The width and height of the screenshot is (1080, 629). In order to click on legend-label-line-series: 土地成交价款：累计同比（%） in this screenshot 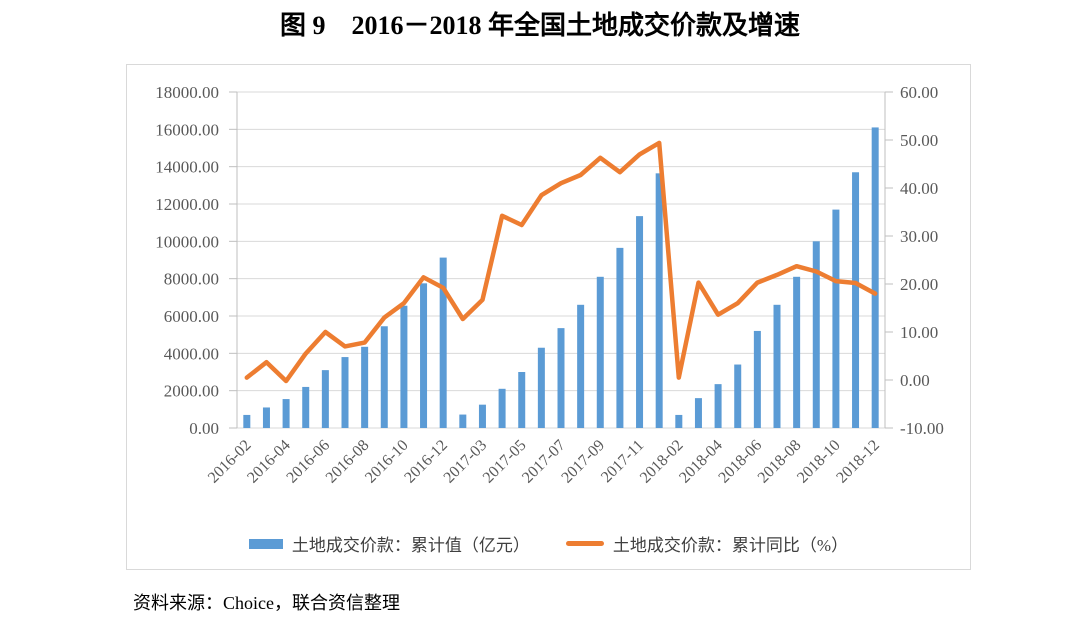, I will do `click(730, 545)`.